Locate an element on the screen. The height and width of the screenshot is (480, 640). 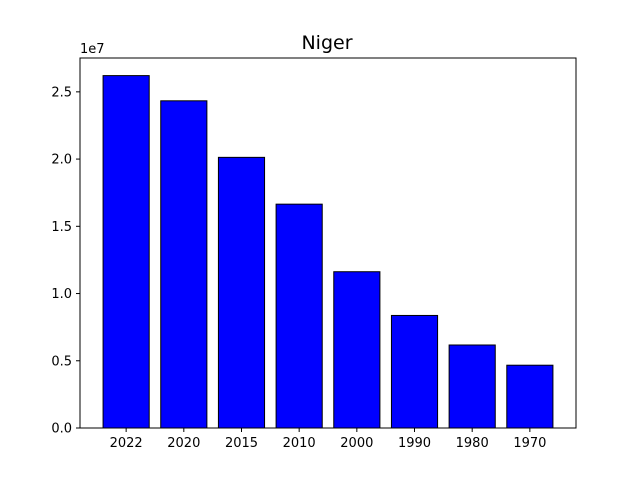
y-tick-label-4: 2.0 is located at coordinates (61, 160).